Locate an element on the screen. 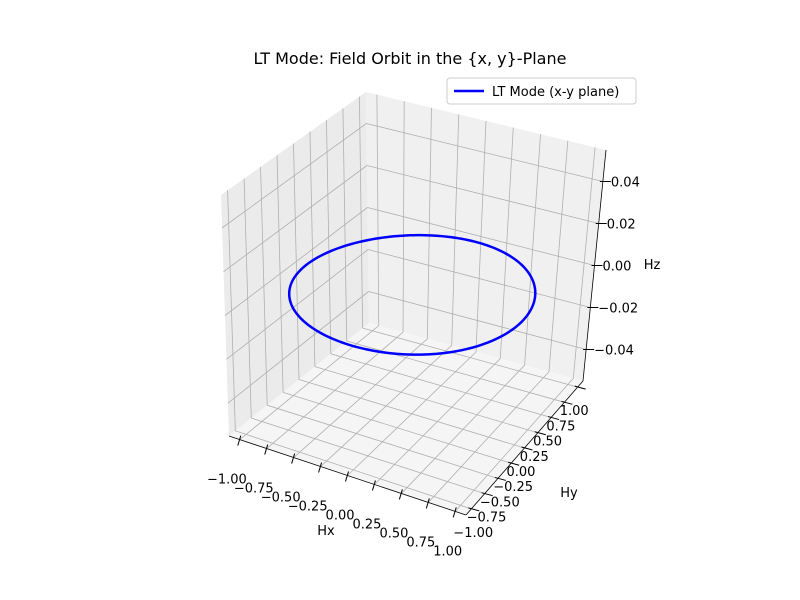 The width and height of the screenshot is (800, 600). legend: LT Mode (x-y plane) is located at coordinates (541, 91).